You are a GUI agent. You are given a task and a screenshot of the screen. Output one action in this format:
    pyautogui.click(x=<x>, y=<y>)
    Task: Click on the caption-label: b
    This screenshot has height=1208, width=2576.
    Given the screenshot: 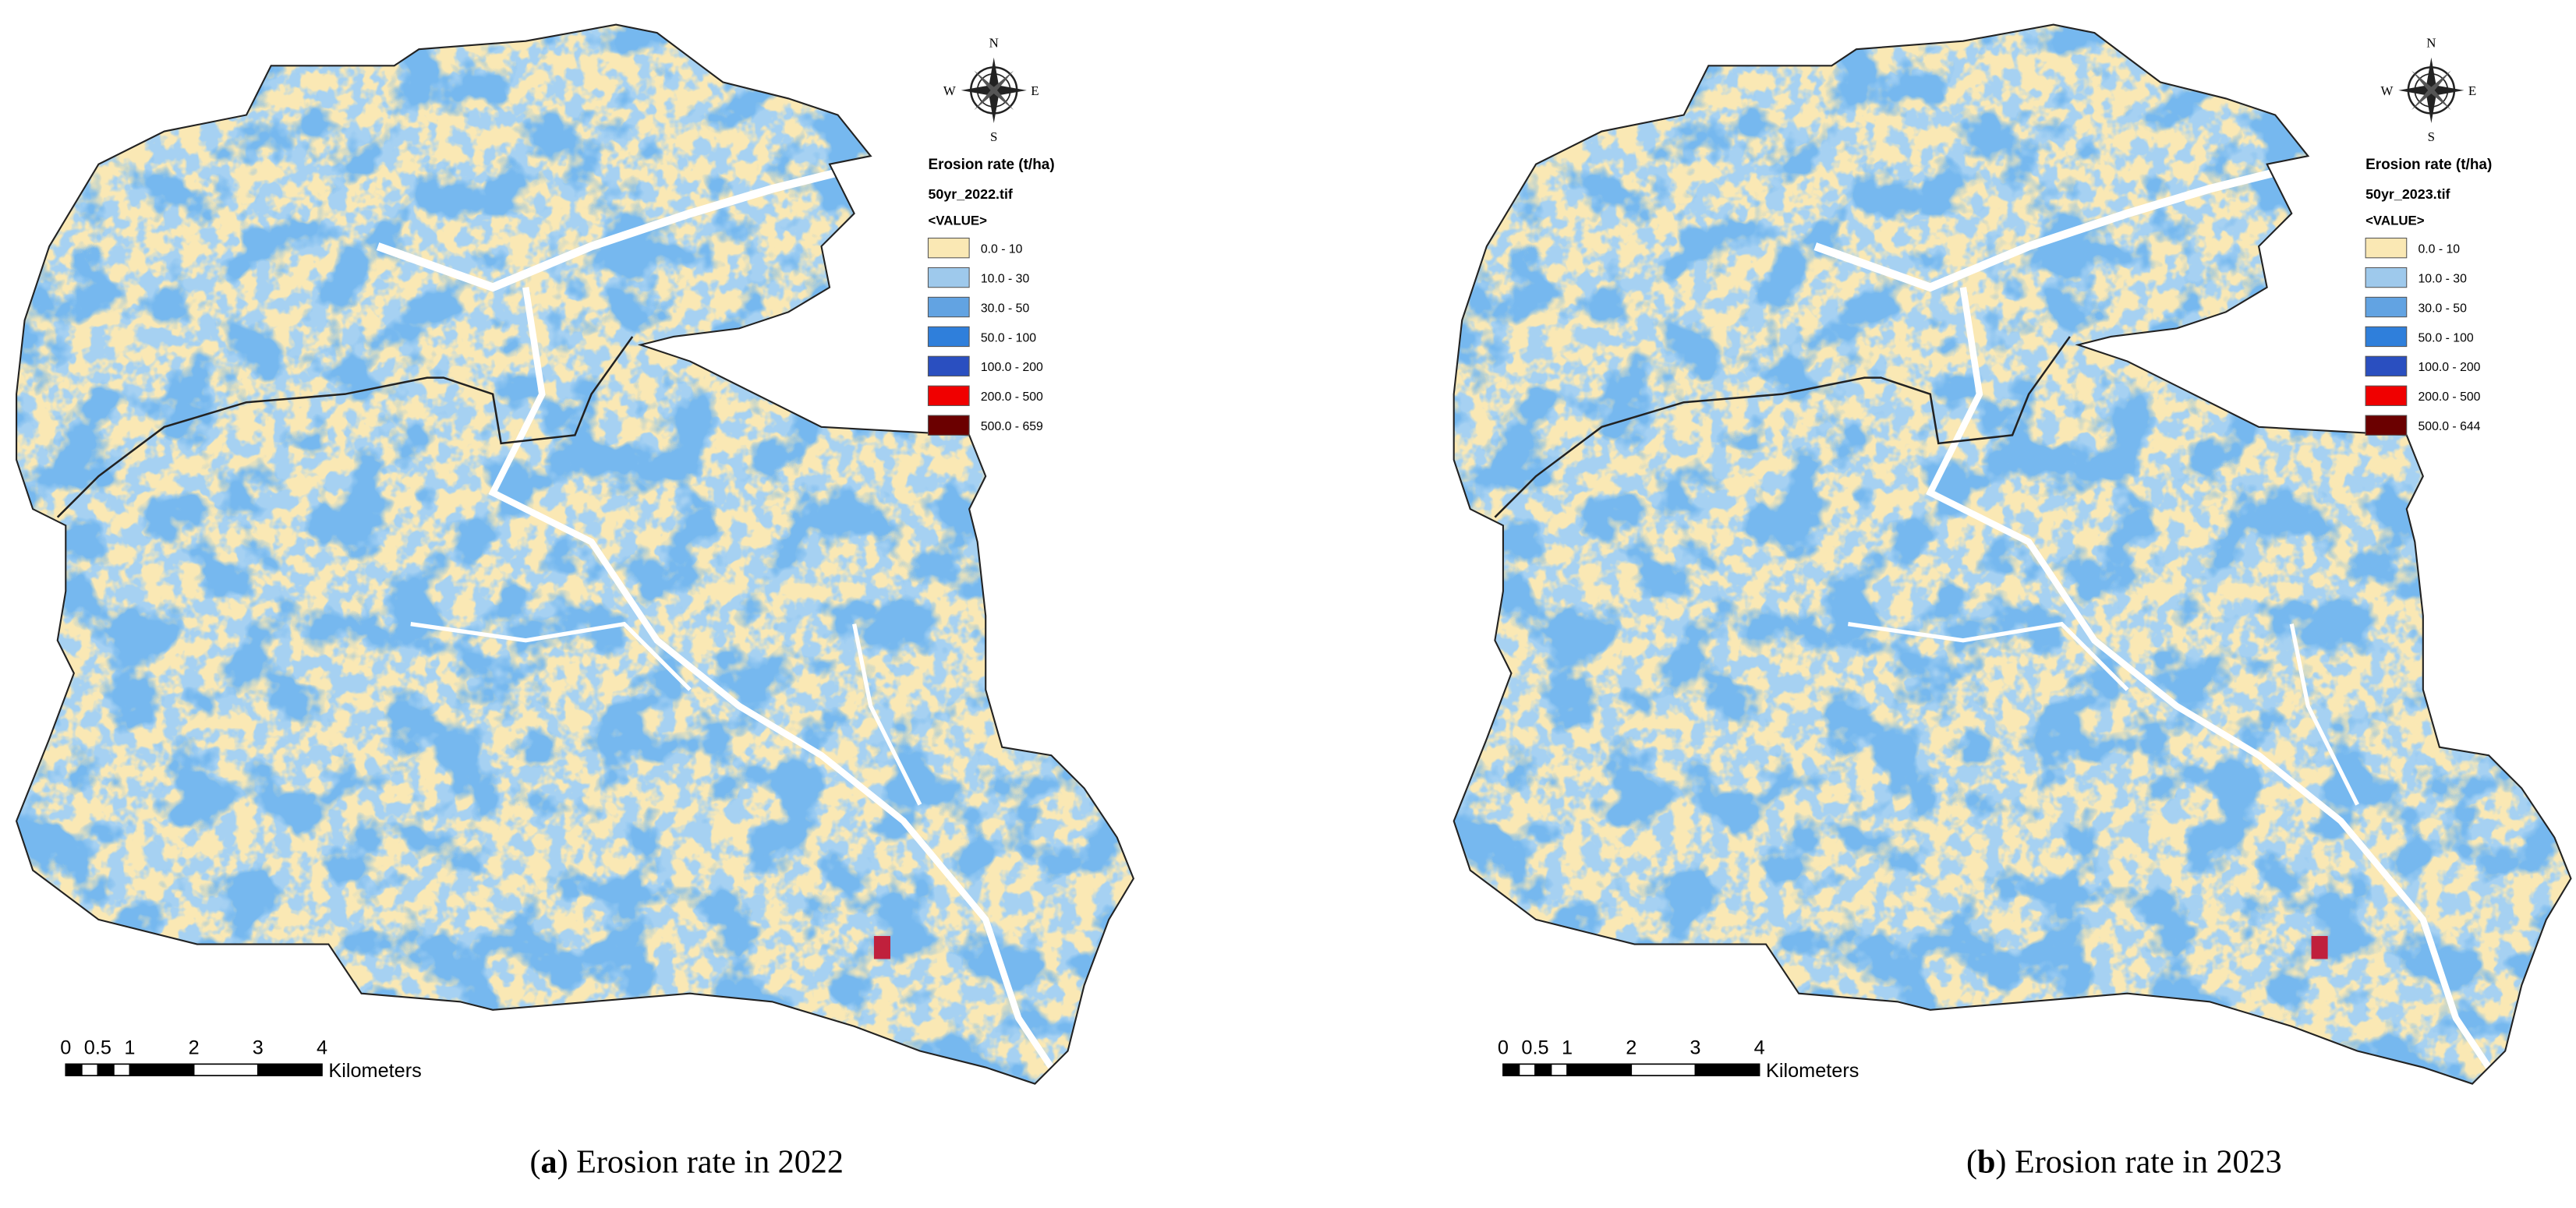 What is the action you would take?
    pyautogui.click(x=1986, y=1161)
    